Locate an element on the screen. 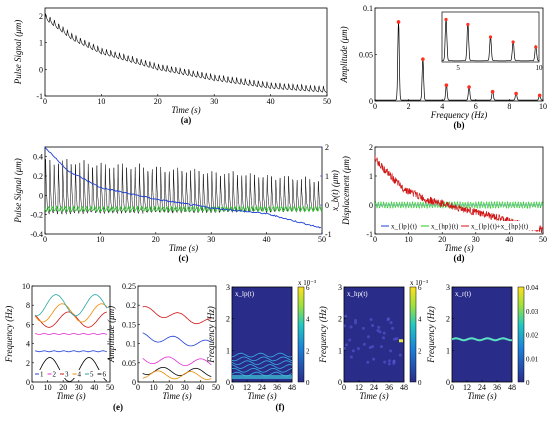  y-tick-label: -0.2 is located at coordinates (36, 215).